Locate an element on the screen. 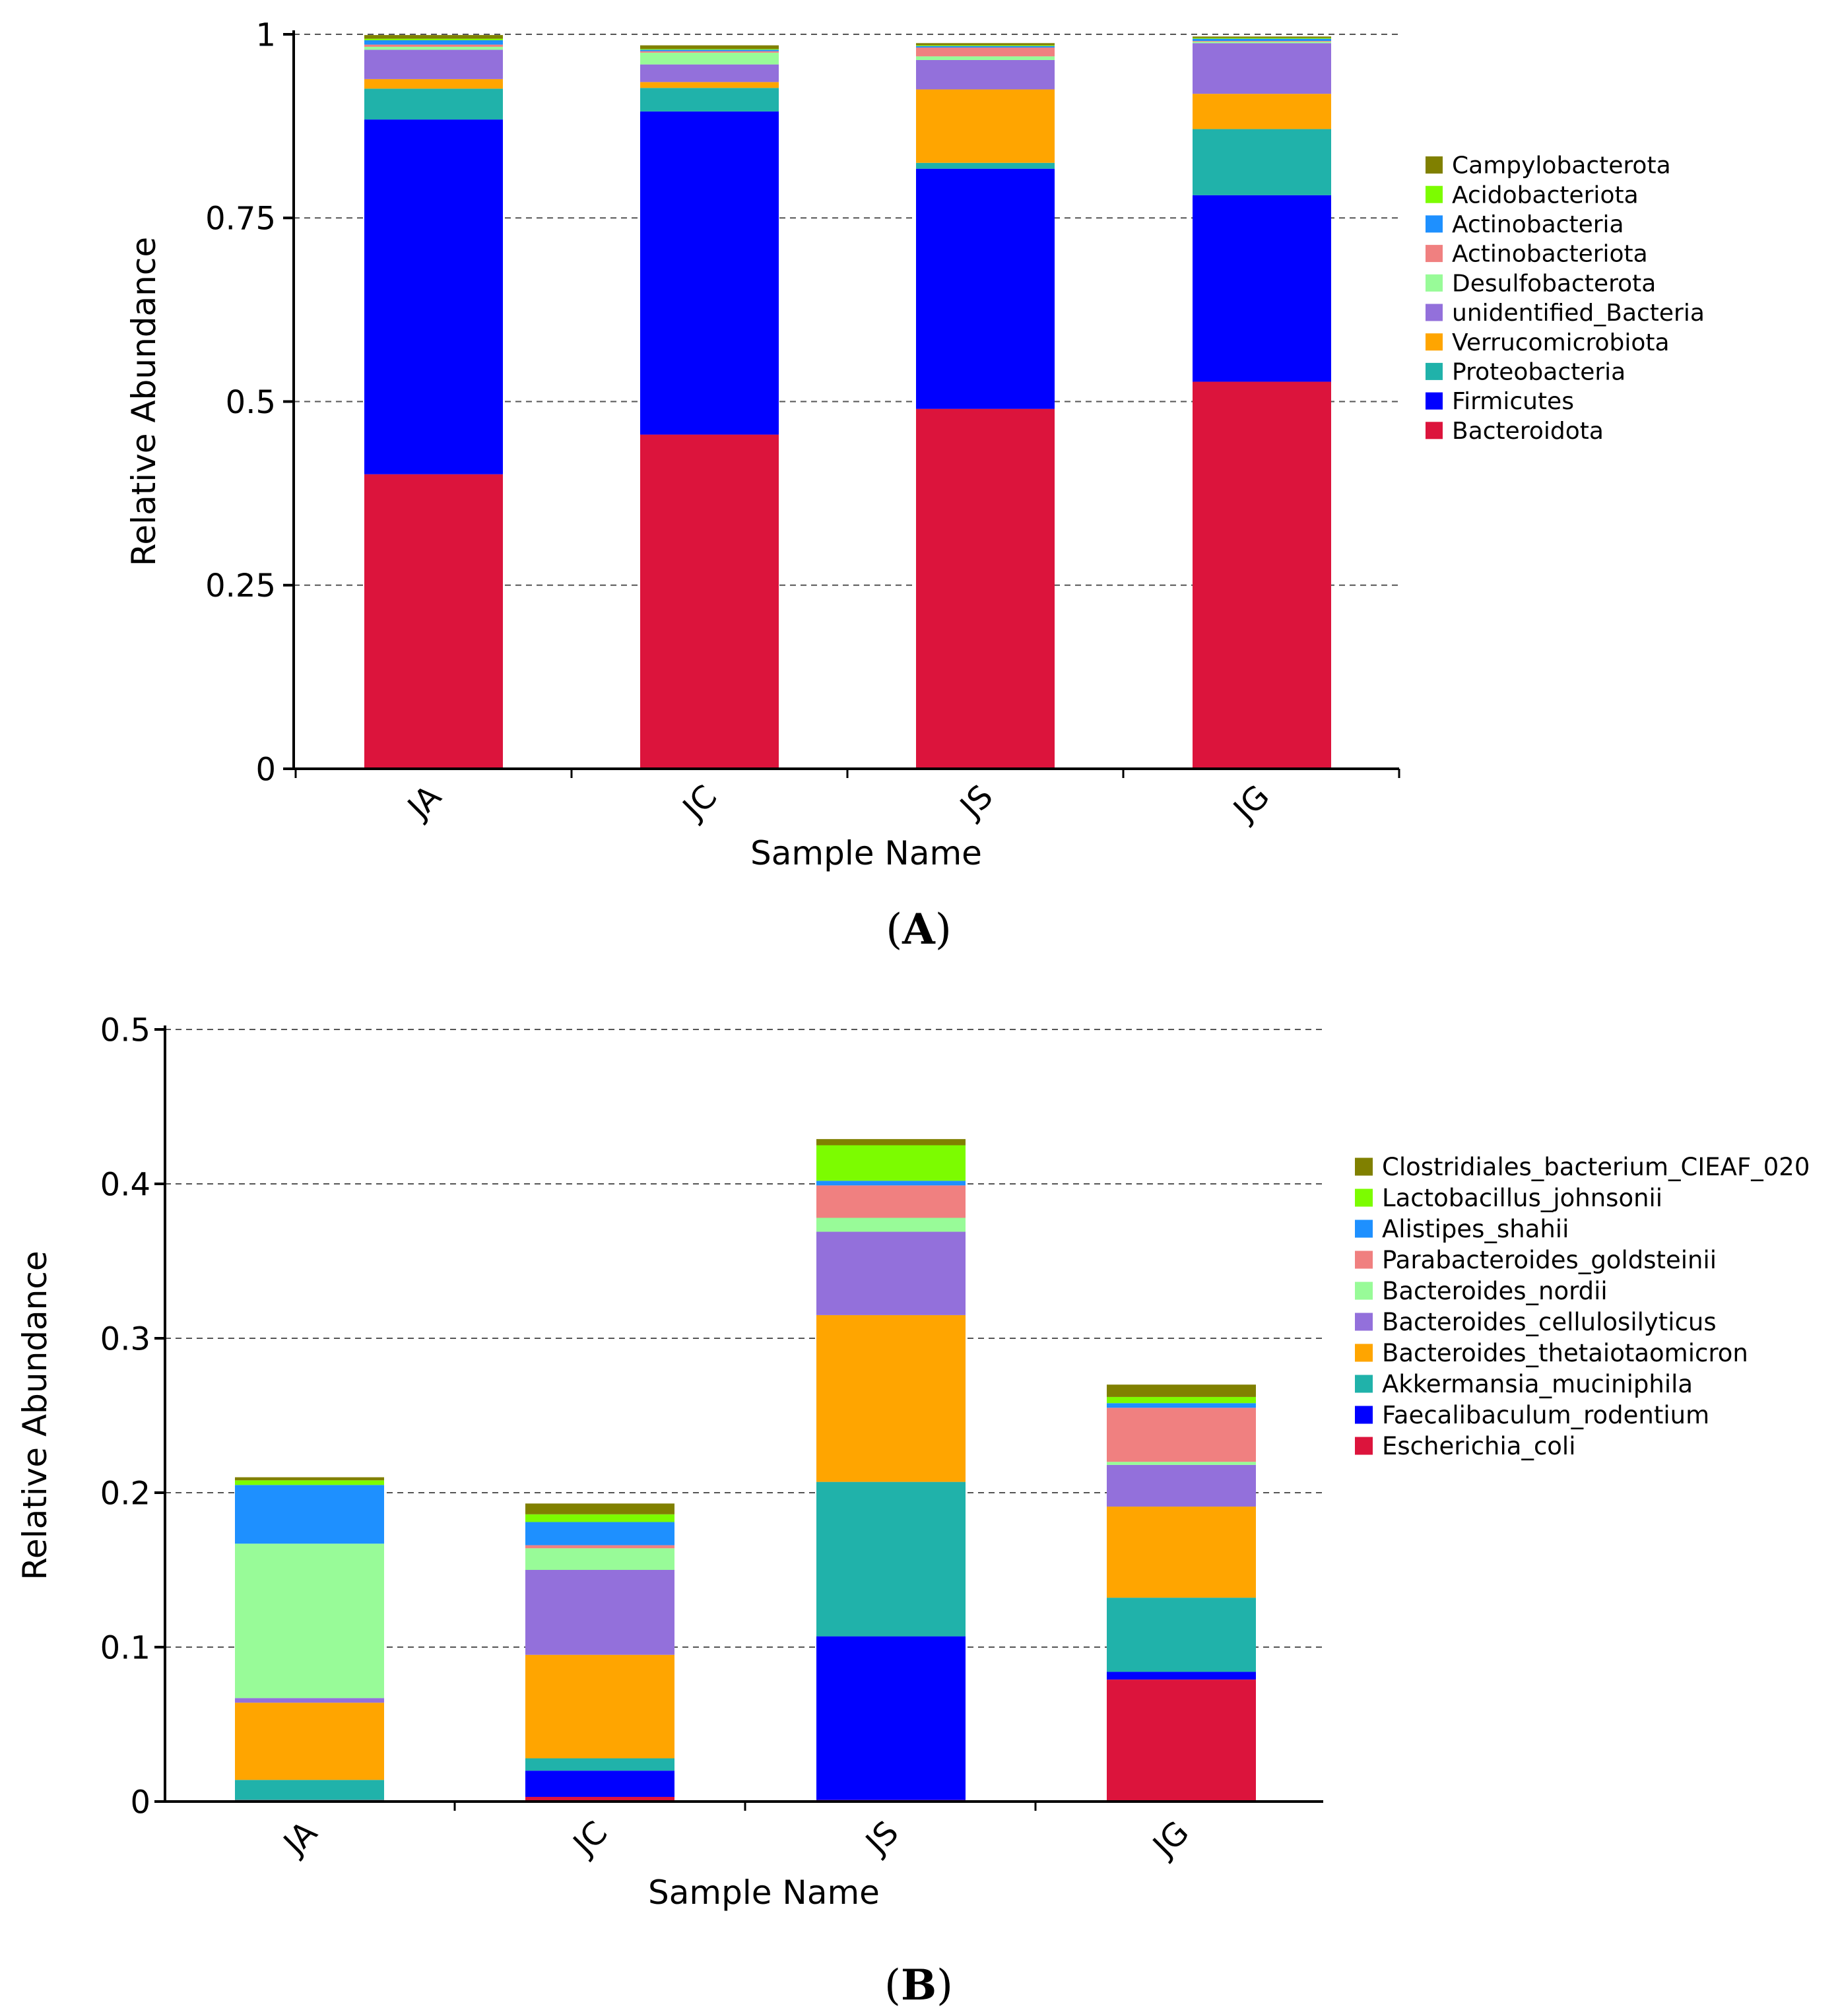  chart-a-y-tick-label: 0.75 is located at coordinates (241, 219).